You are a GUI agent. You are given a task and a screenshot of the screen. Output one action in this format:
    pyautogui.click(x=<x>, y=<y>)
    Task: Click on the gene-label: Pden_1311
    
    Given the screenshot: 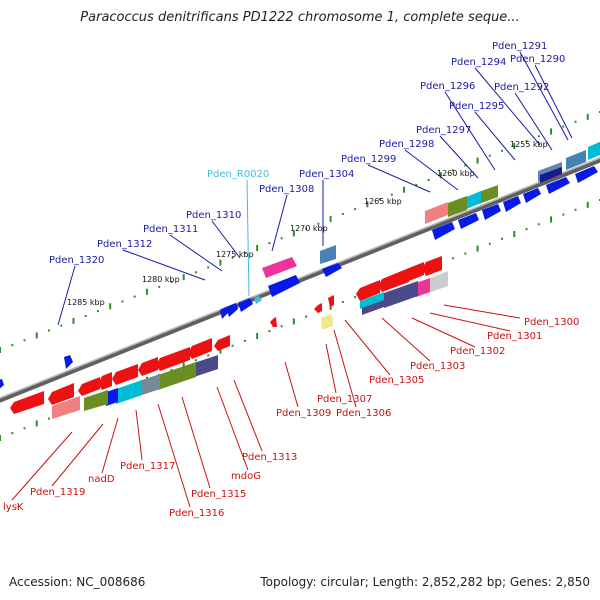 What is the action you would take?
    pyautogui.click(x=170, y=229)
    